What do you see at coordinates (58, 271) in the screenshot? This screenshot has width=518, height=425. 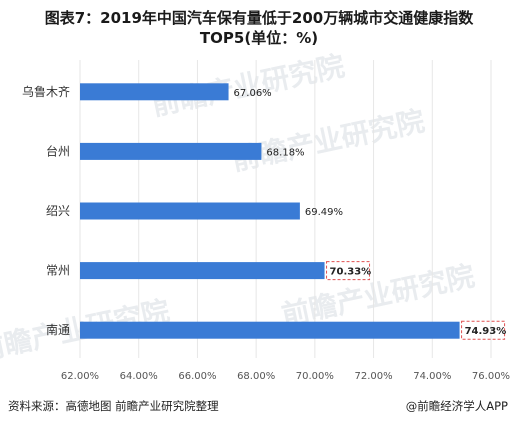 I see `category-label: 常州` at bounding box center [58, 271].